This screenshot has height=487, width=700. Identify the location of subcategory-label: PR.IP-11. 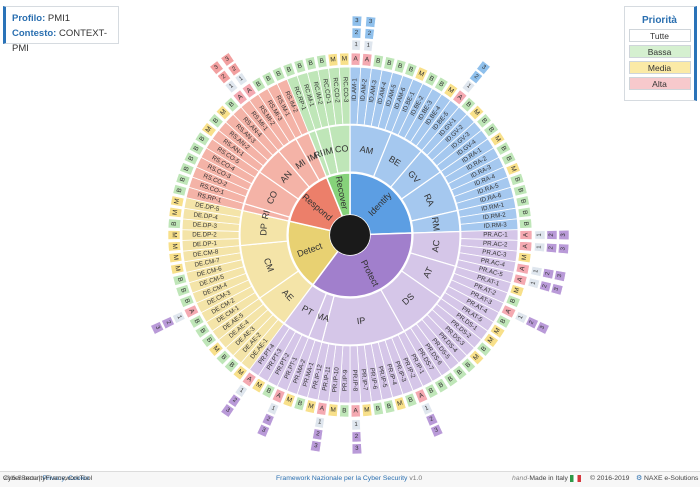
(326, 378).